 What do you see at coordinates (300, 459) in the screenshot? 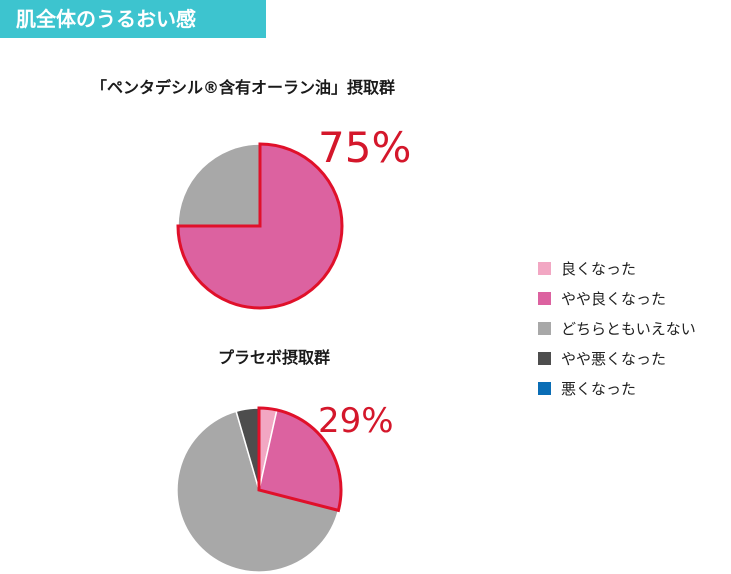
I see `pie-placebo-highlight-outline` at bounding box center [300, 459].